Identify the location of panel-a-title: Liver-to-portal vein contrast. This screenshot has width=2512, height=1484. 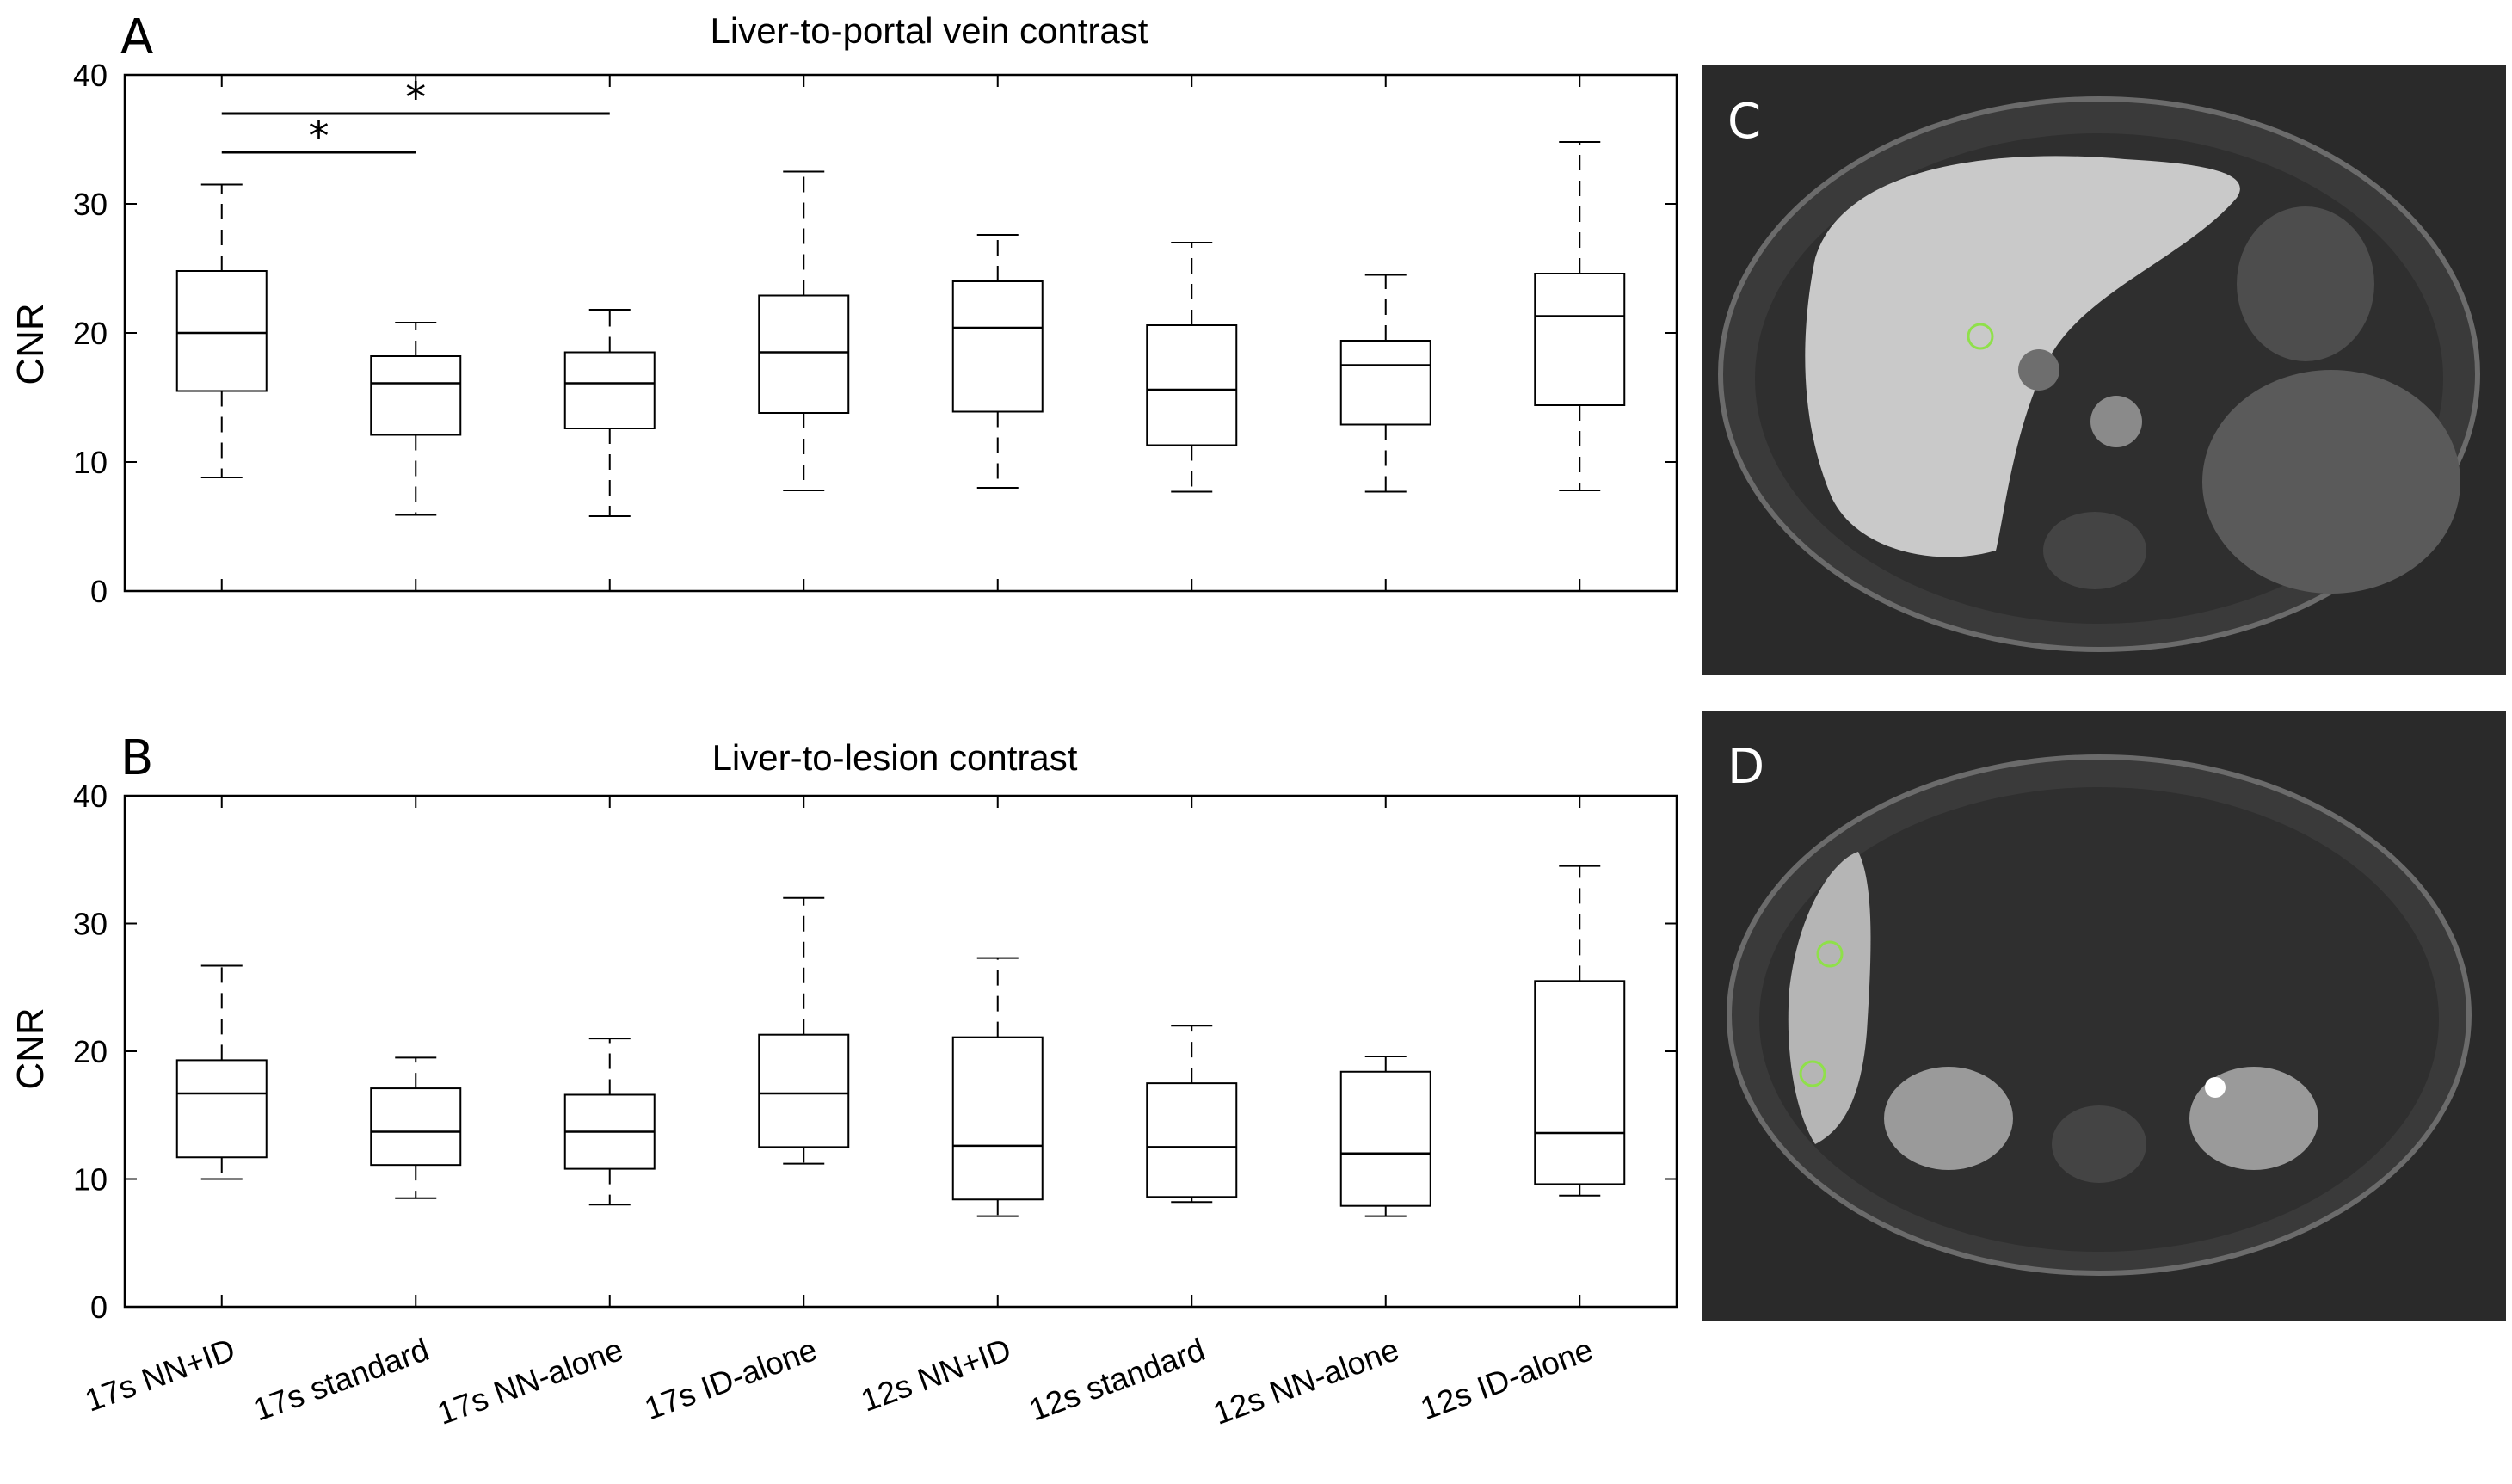
(930, 30).